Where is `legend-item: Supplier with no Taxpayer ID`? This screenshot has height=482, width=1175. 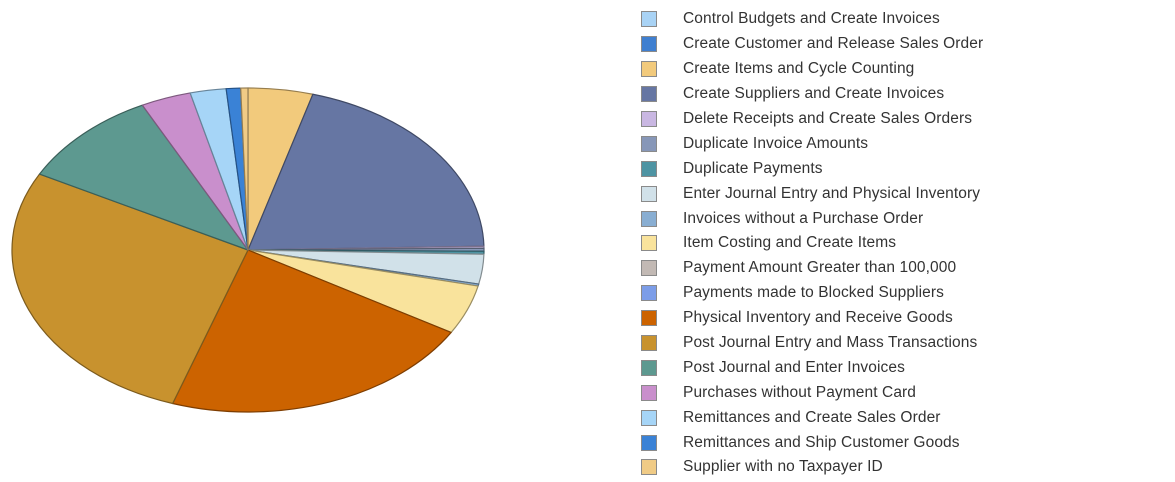 legend-item: Supplier with no Taxpayer ID is located at coordinates (906, 467).